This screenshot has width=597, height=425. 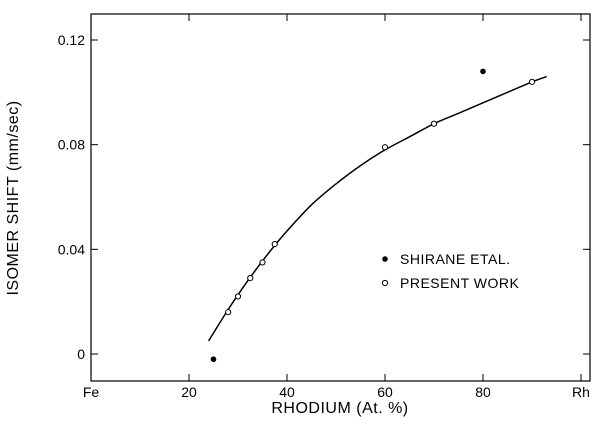 What do you see at coordinates (189, 392) in the screenshot?
I see `x-tick-label: 20` at bounding box center [189, 392].